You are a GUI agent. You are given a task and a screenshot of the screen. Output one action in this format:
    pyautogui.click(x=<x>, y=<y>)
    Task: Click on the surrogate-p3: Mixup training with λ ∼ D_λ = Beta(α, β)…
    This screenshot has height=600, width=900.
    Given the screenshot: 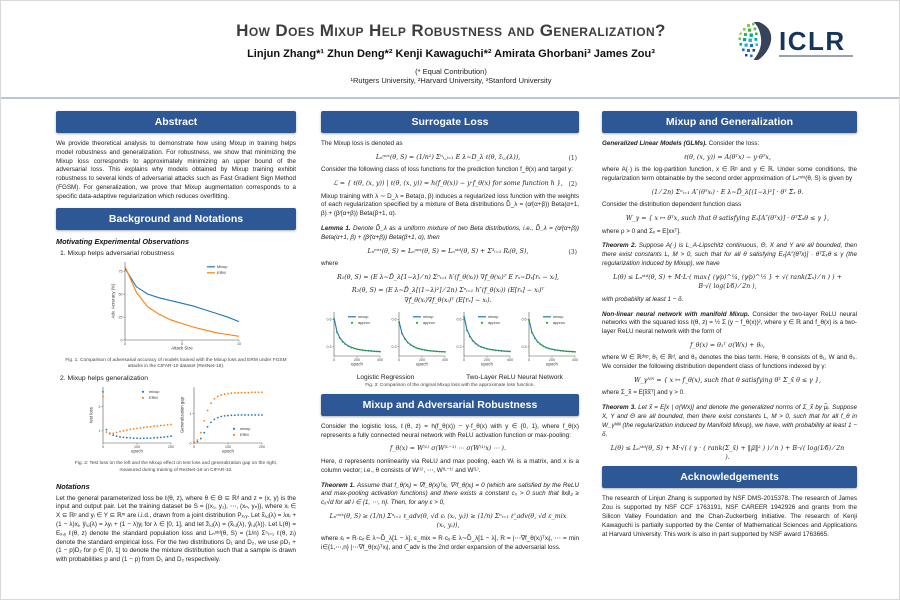 What is the action you would take?
    pyautogui.click(x=450, y=205)
    